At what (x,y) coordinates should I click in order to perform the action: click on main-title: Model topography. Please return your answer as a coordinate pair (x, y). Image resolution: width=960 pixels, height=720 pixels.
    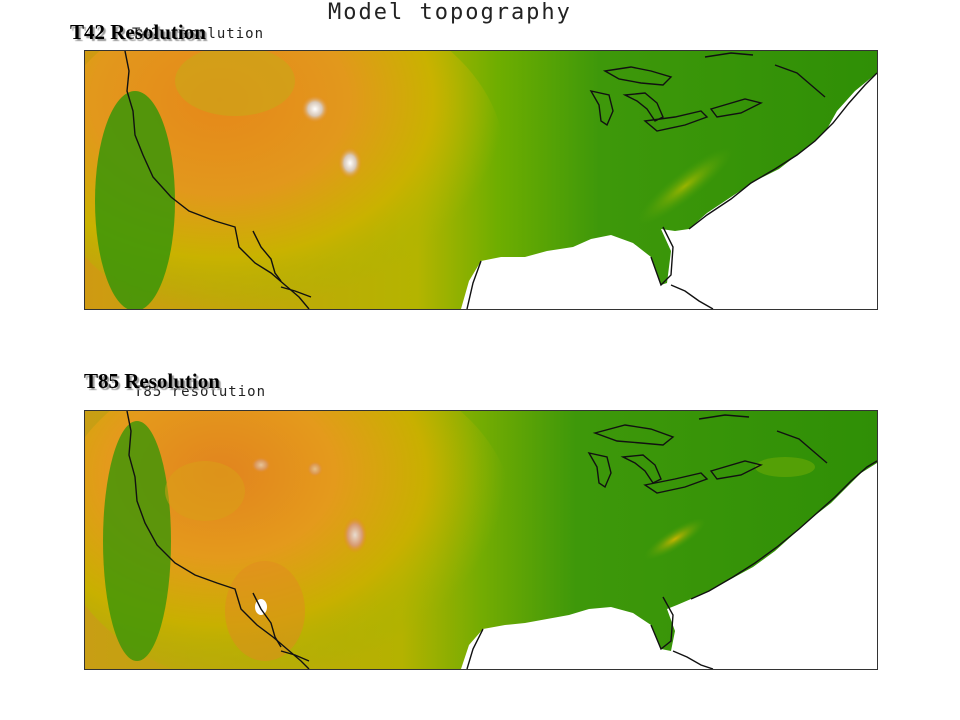
    Looking at the image, I should click on (450, 12).